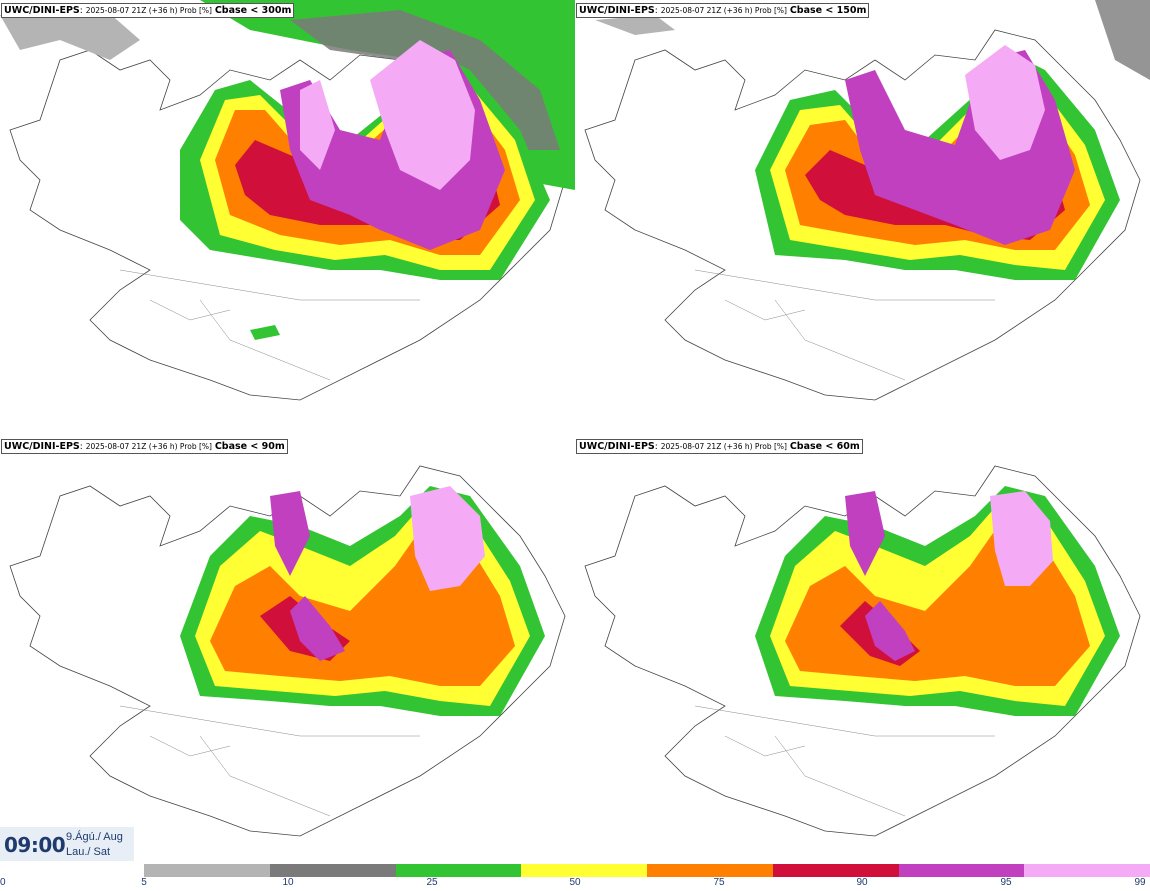  I want to click on threshold-label: Cbase < 150m, so click(828, 10).